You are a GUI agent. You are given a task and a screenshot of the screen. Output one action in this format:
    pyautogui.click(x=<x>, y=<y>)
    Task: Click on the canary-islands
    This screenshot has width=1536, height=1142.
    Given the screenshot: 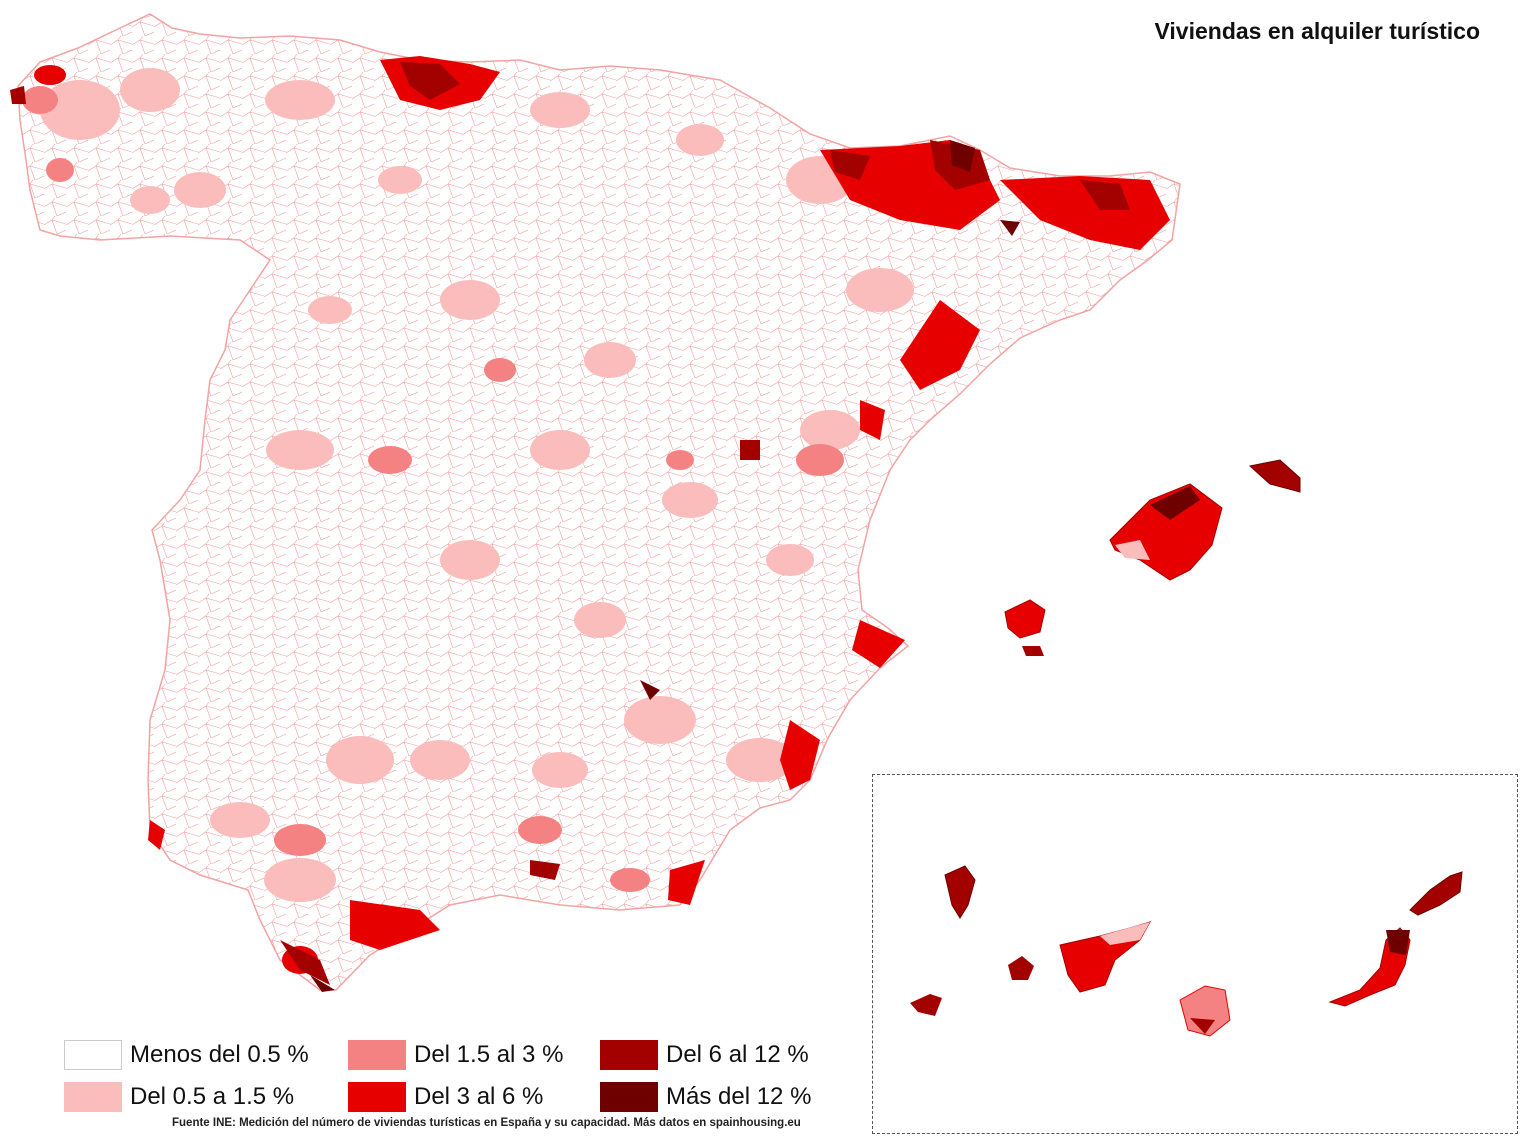 What is the action you would take?
    pyautogui.click(x=1186, y=951)
    